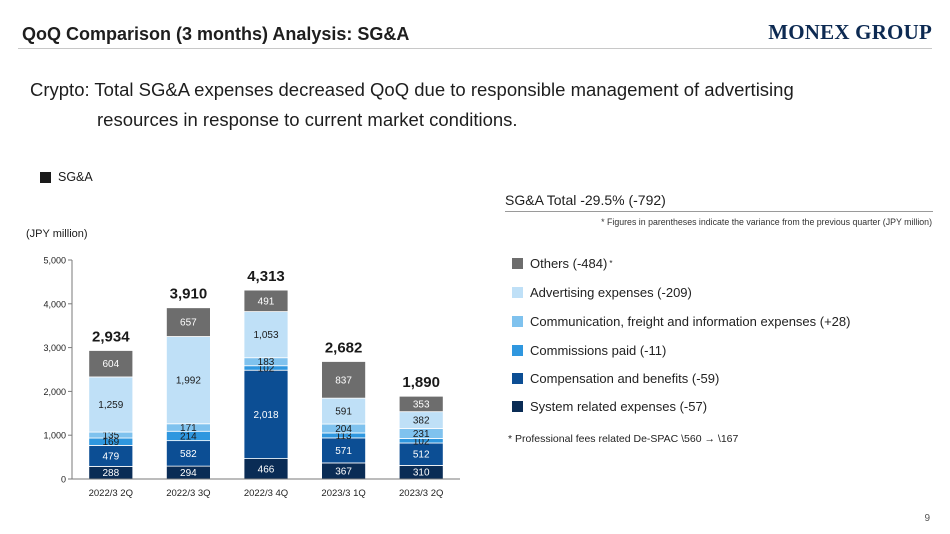 This screenshot has width=950, height=534. What do you see at coordinates (517, 292) in the screenshot?
I see `legend-swatch-advertising` at bounding box center [517, 292].